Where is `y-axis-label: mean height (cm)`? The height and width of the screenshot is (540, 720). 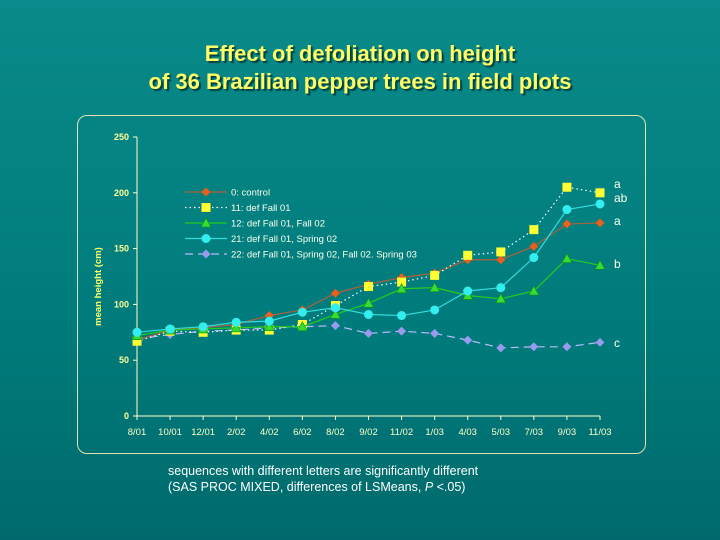
y-axis-label: mean height (cm) is located at coordinates (98, 286).